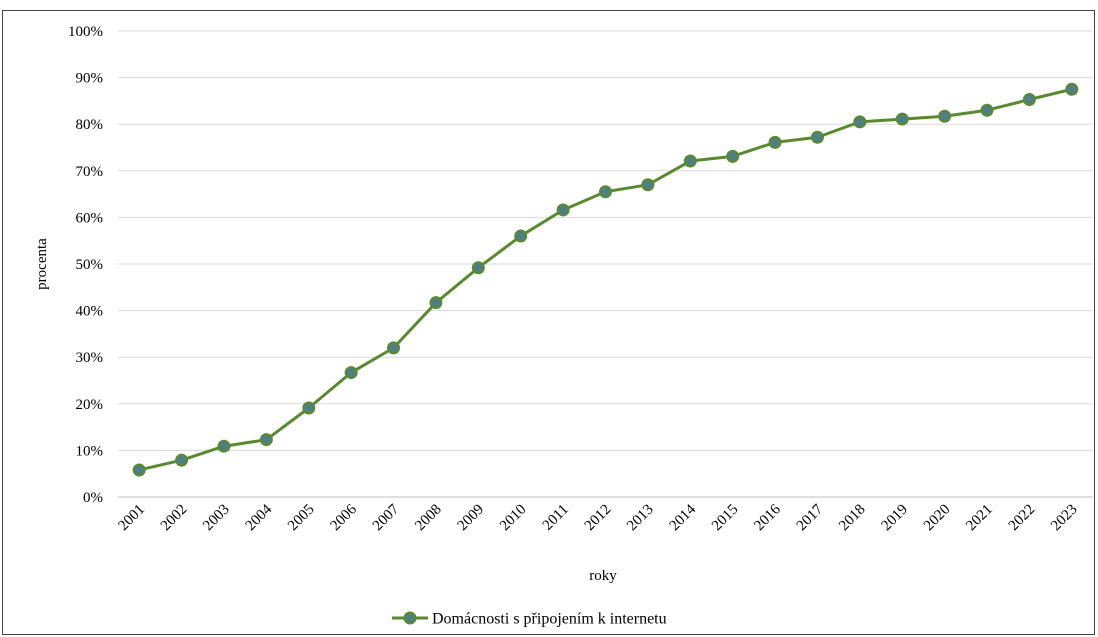 This screenshot has height=637, width=1098. I want to click on y-tick-label: 10%, so click(90, 451).